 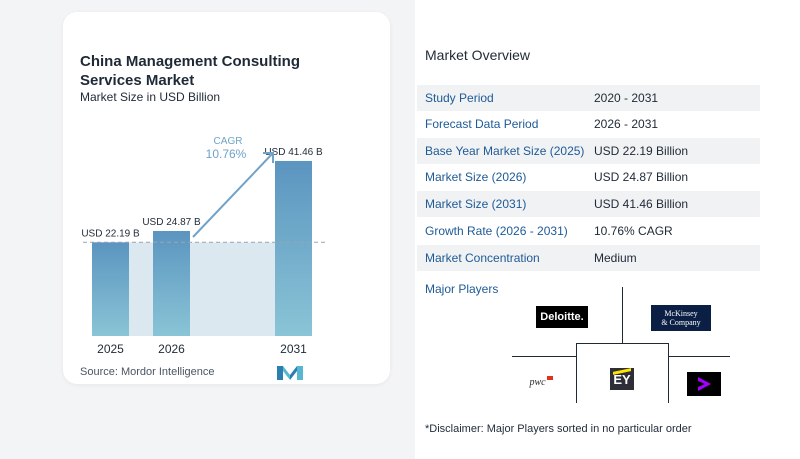 I want to click on row-value: USD 41.46 Billion, so click(x=641, y=204).